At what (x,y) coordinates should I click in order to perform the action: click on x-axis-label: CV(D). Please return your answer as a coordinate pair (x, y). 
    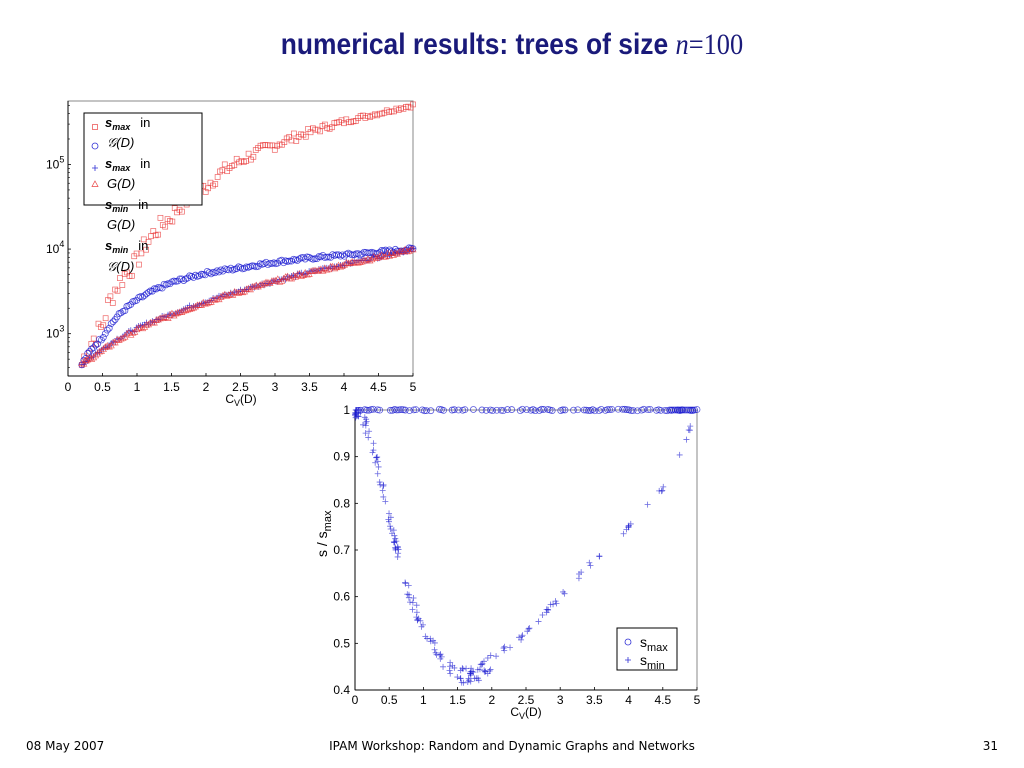
    Looking at the image, I should click on (525, 713).